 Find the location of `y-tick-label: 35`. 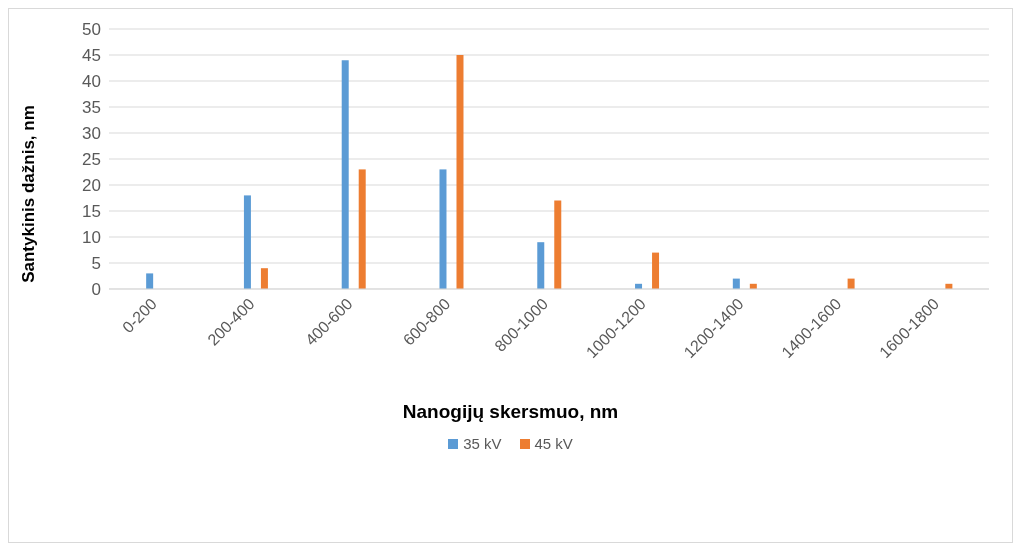

y-tick-label: 35 is located at coordinates (91, 108).